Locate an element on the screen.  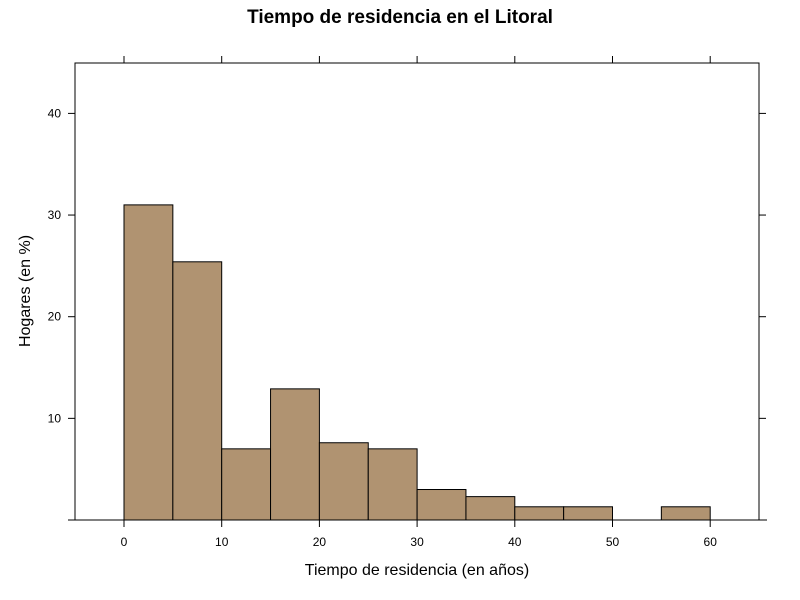
y-tick-label: 30 is located at coordinates (55, 215).